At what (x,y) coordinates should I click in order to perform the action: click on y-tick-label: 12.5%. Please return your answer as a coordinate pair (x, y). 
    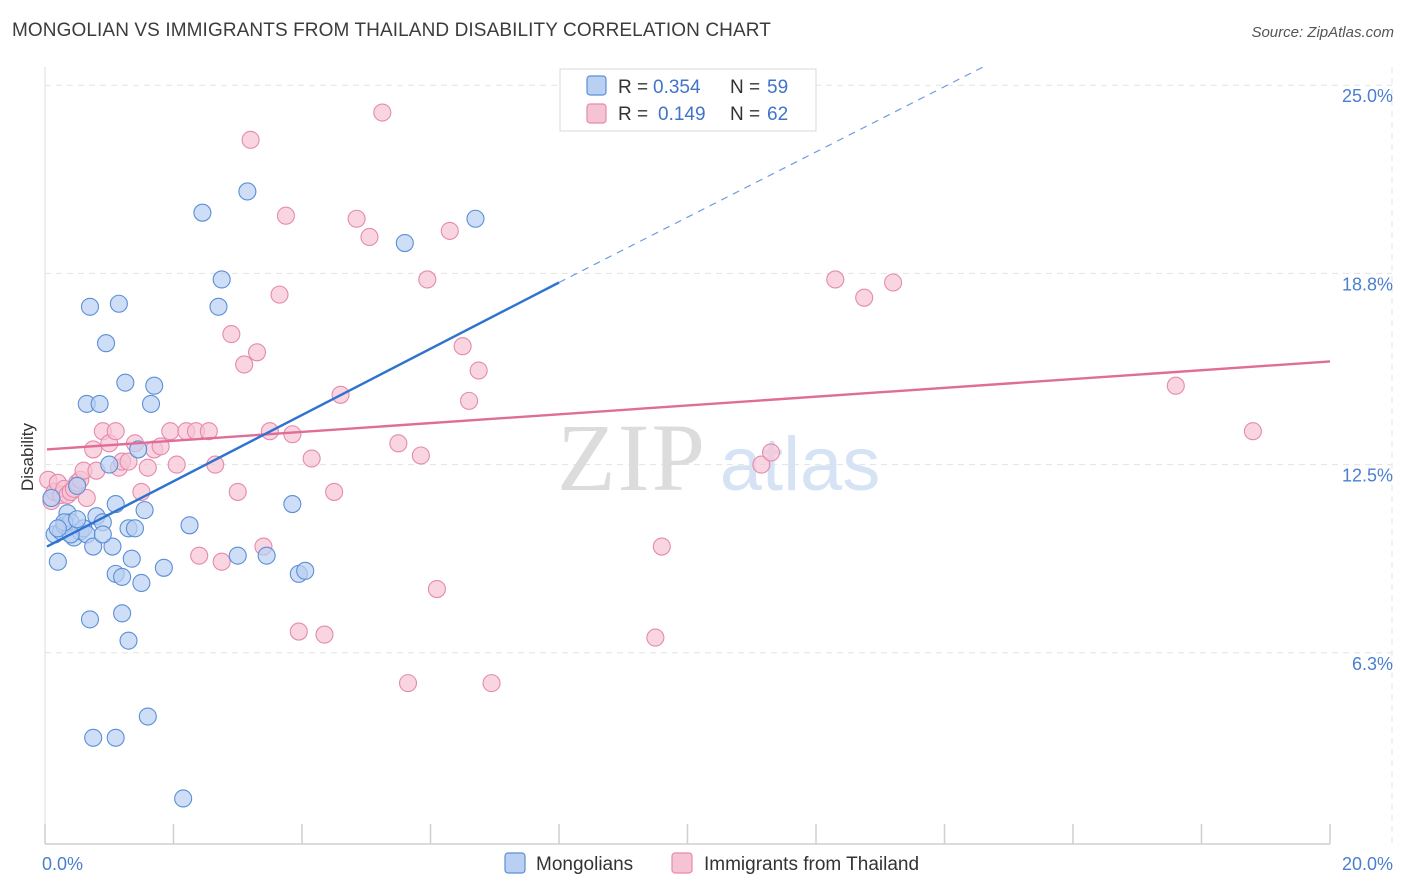
    Looking at the image, I should click on (1367, 476).